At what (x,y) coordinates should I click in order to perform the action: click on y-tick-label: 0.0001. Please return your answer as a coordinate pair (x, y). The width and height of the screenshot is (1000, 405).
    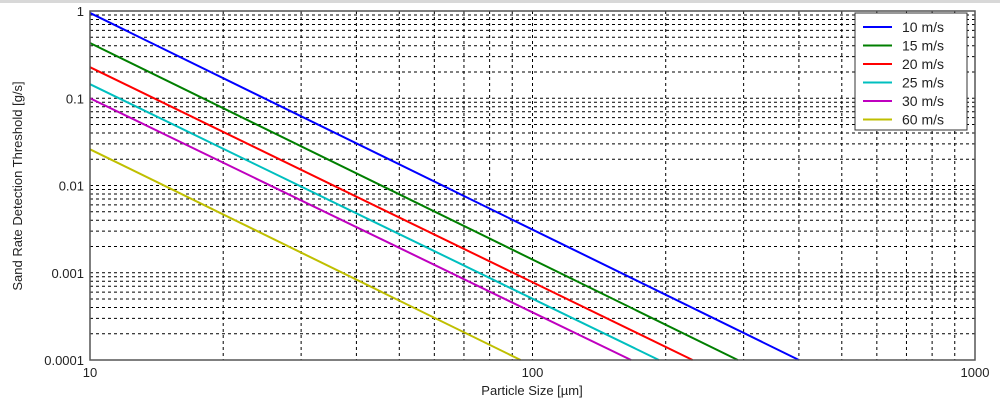
    Looking at the image, I should click on (64, 360).